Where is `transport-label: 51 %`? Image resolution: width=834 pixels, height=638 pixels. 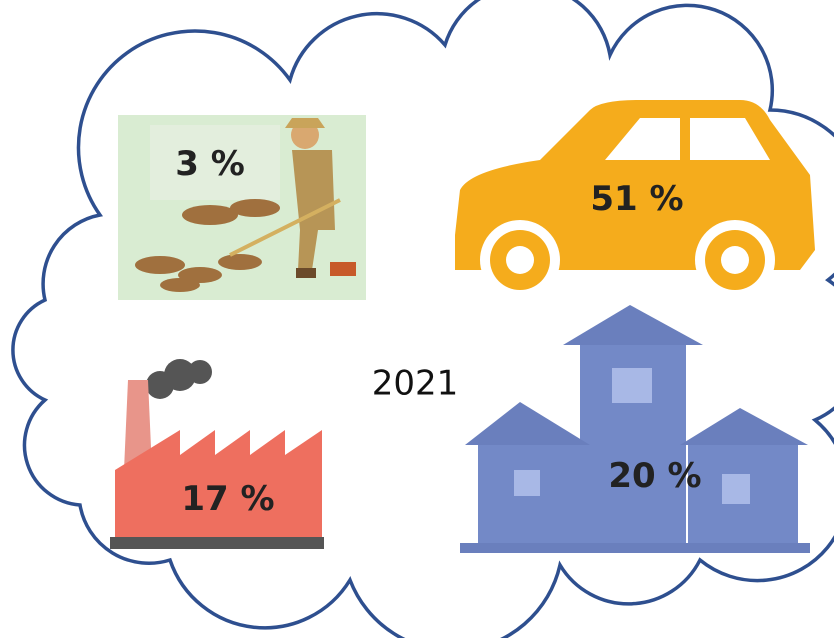
transport-label: 51 % is located at coordinates (636, 199).